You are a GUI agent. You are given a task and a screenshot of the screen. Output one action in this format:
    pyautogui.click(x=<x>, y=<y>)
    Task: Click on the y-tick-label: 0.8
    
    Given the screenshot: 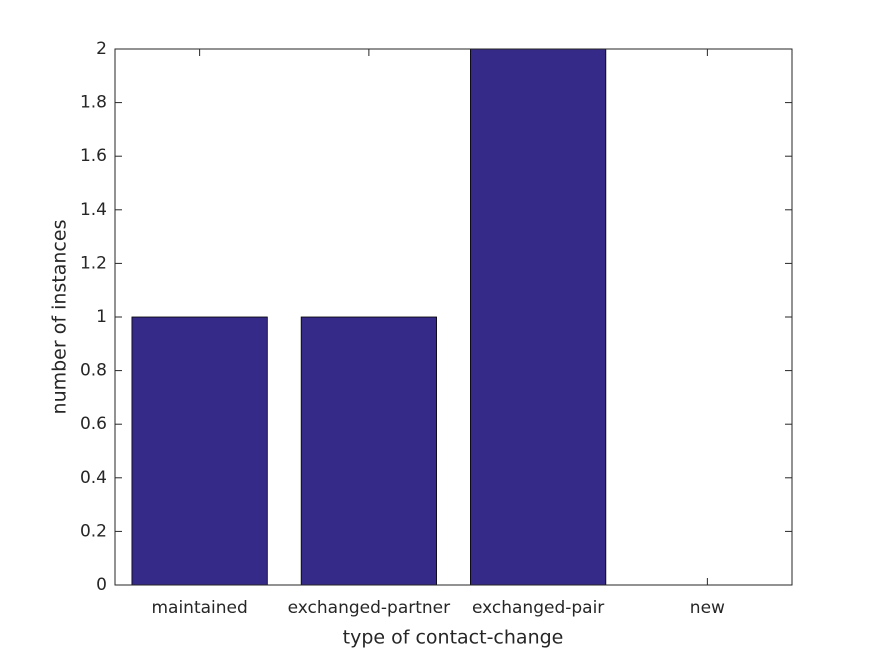 What is the action you would take?
    pyautogui.click(x=93, y=371)
    